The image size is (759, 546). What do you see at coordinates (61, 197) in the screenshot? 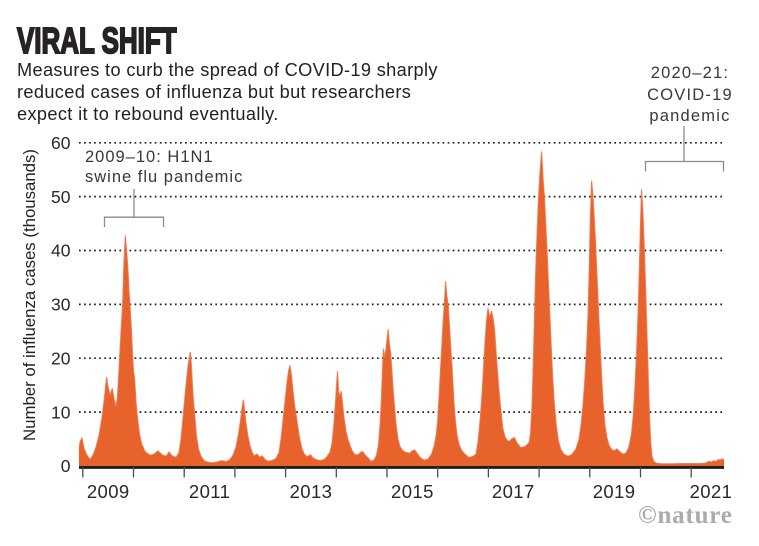
I see `svg-text: 50` at bounding box center [61, 197].